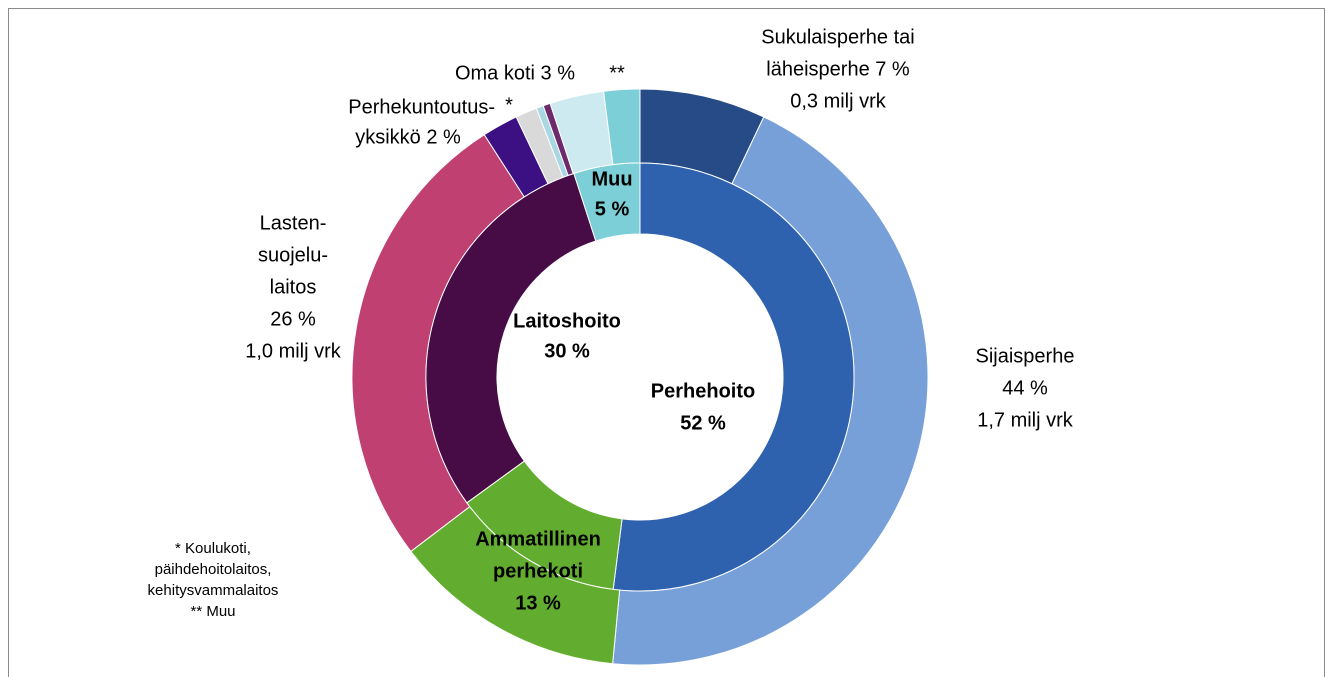  Describe the element at coordinates (293, 351) in the screenshot. I see `outer-label: 1,0 milj vrk` at that location.